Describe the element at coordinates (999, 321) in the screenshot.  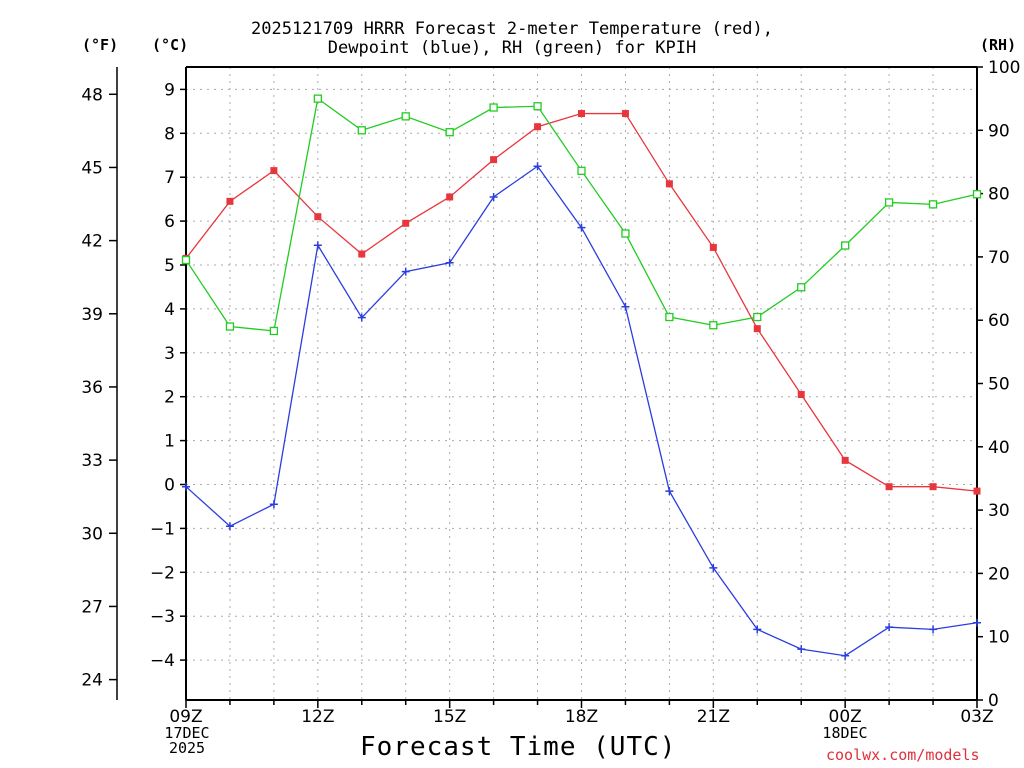
I see `rh-tick-label: 60` at that location.